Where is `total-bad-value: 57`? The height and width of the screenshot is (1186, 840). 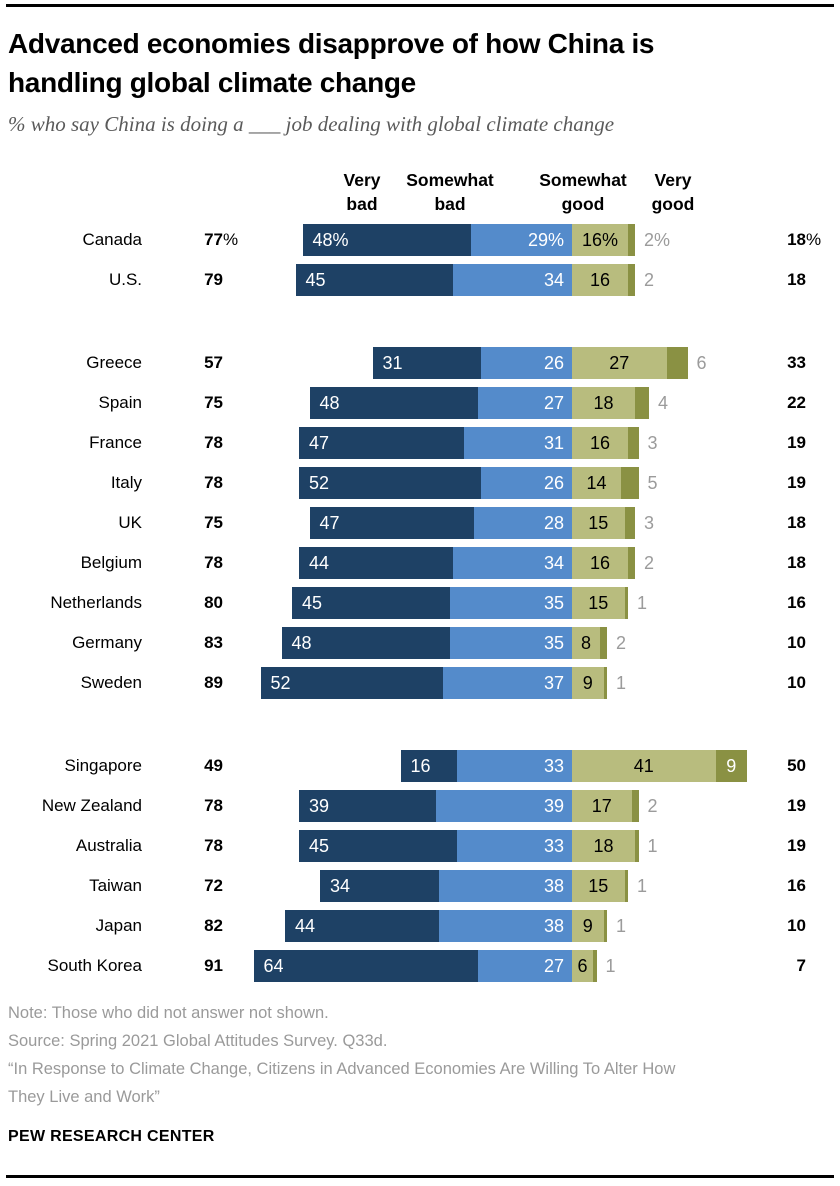 total-bad-value: 57 is located at coordinates (213, 362).